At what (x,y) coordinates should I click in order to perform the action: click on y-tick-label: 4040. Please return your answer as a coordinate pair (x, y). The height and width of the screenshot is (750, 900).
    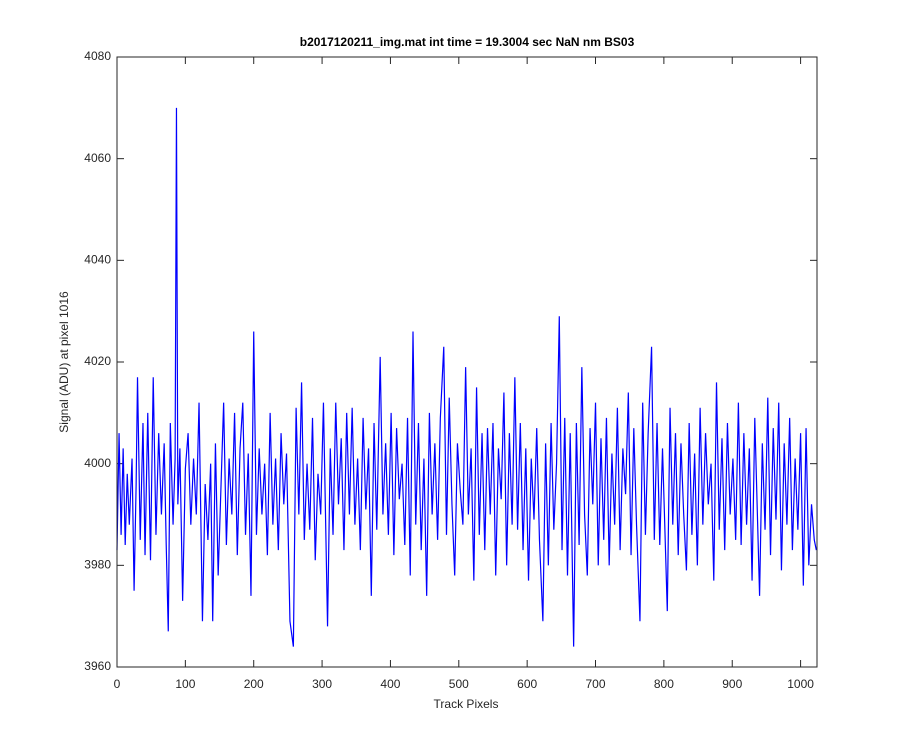
    Looking at the image, I should click on (97, 260).